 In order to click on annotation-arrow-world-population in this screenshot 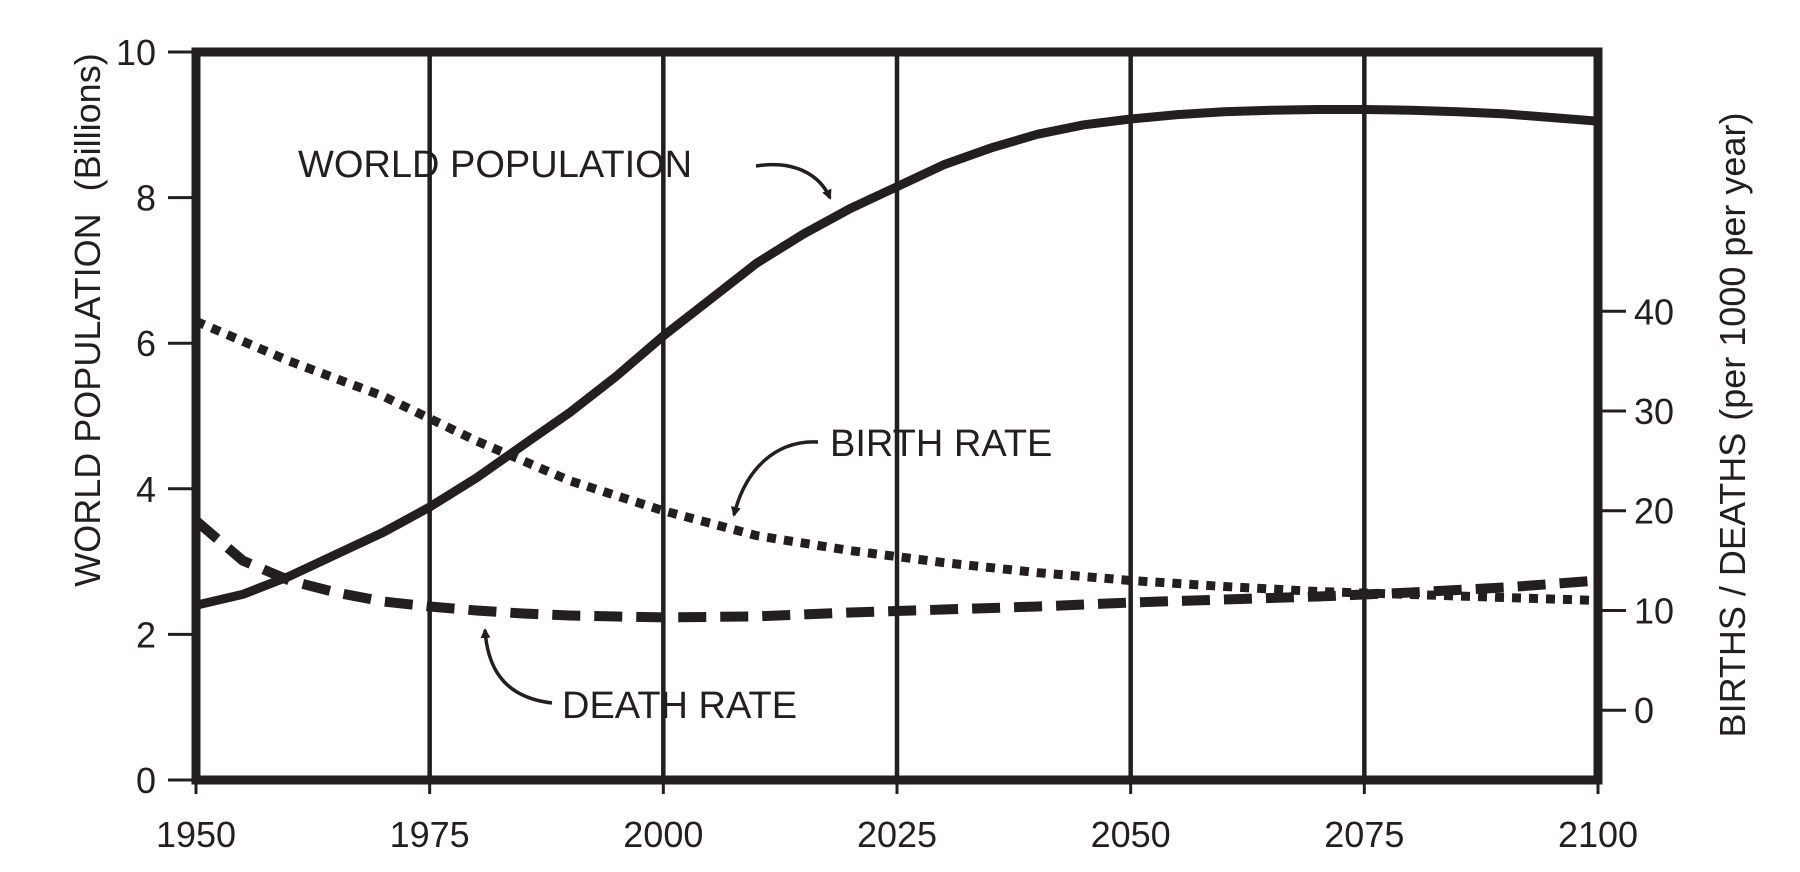, I will do `click(793, 181)`.